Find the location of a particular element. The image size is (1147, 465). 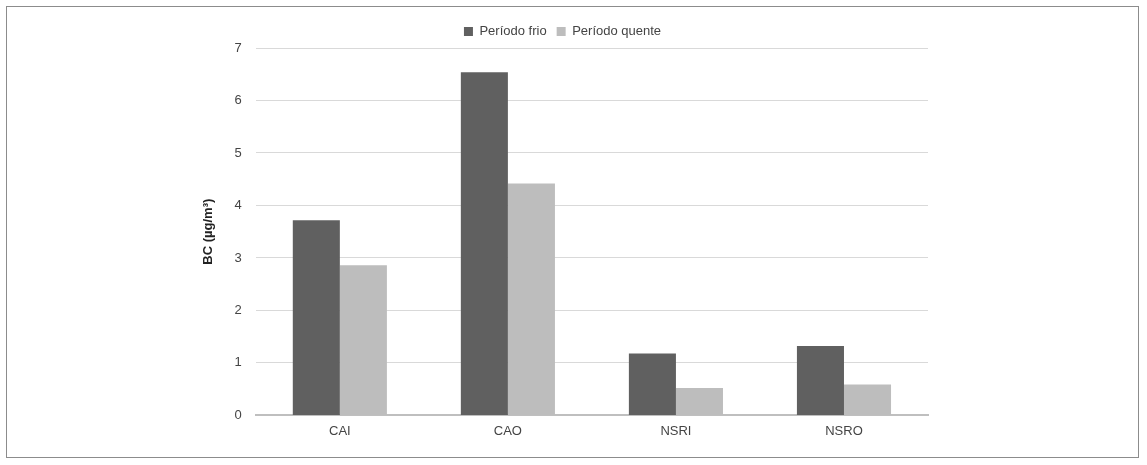

y-tick-label: 3 is located at coordinates (238, 257).